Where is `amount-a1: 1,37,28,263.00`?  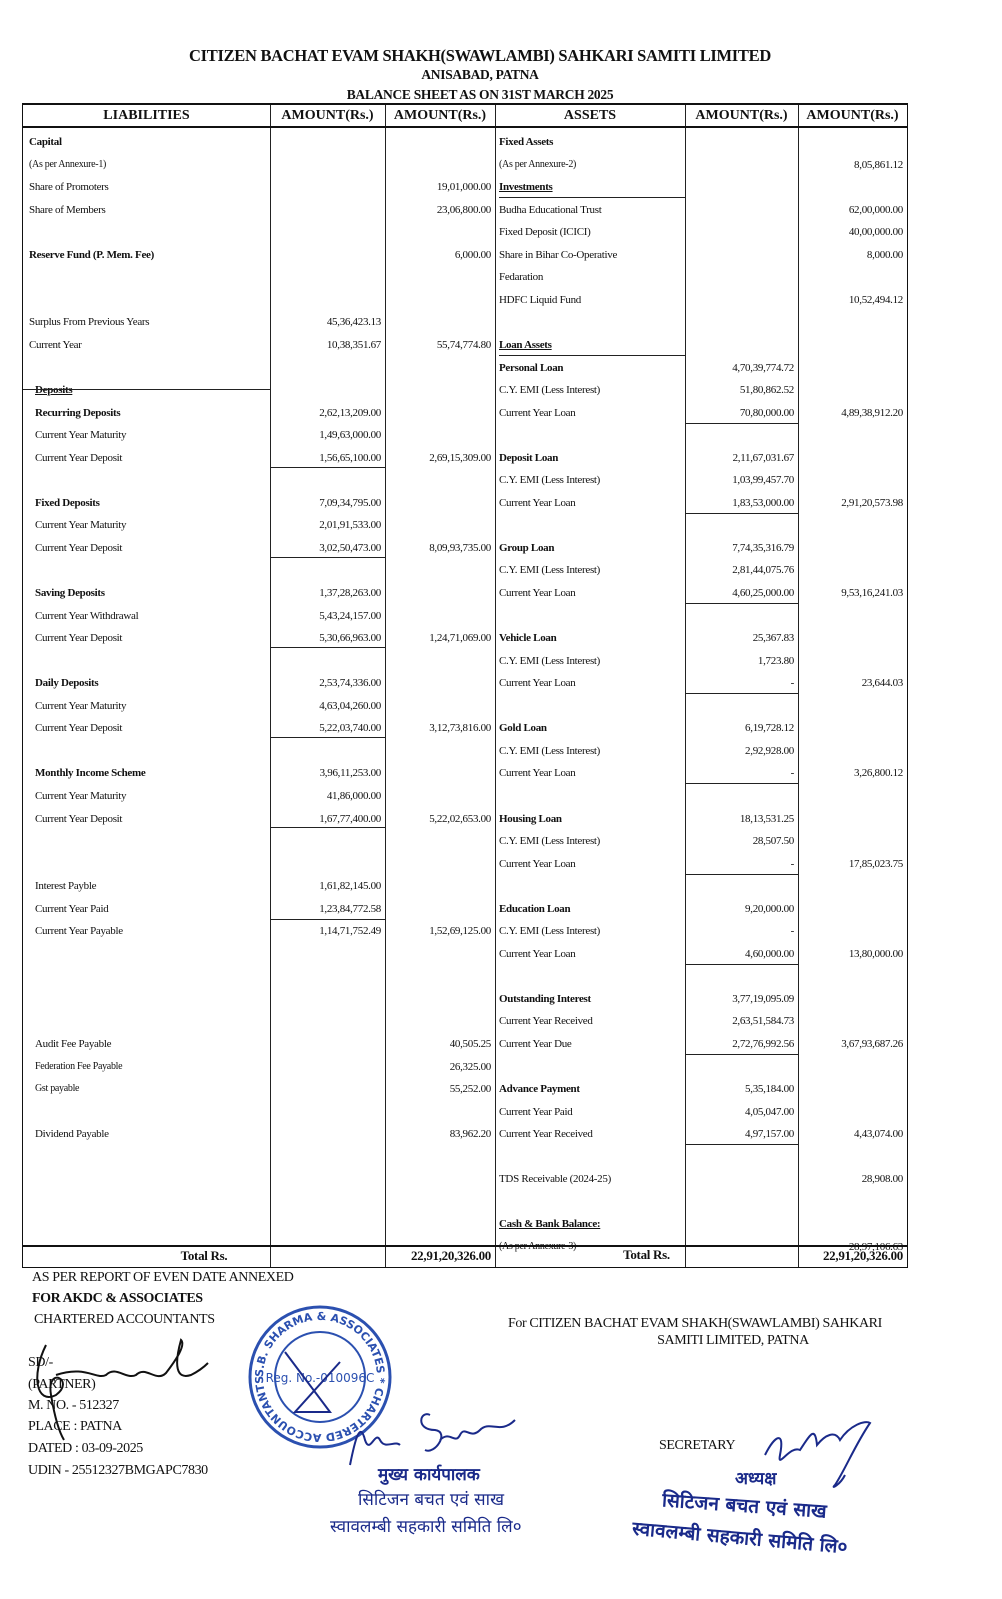 amount-a1: 1,37,28,263.00 is located at coordinates (350, 593).